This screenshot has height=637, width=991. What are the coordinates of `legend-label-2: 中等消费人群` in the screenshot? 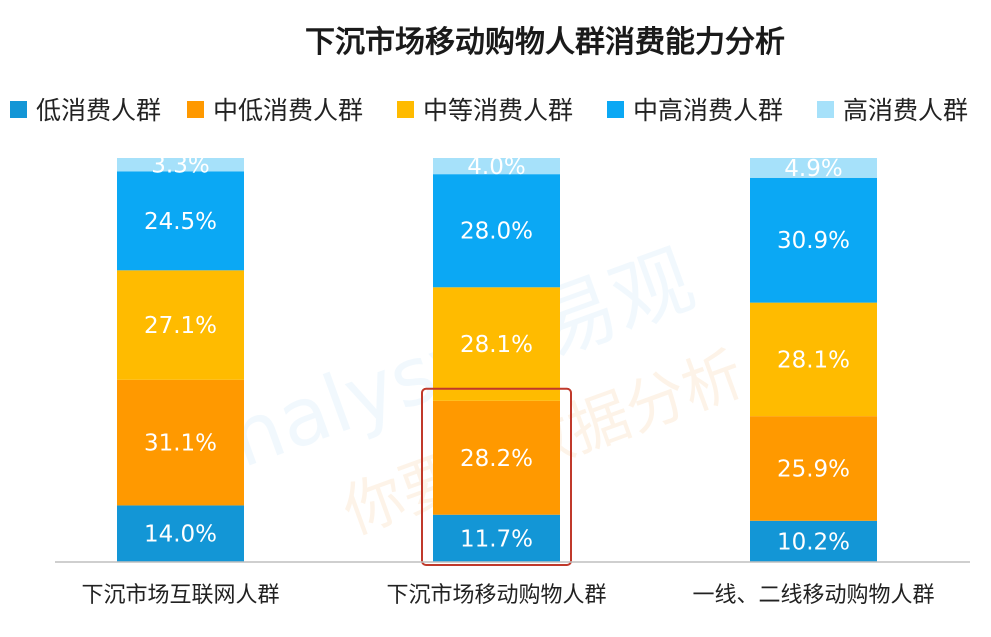 It's located at (498, 110).